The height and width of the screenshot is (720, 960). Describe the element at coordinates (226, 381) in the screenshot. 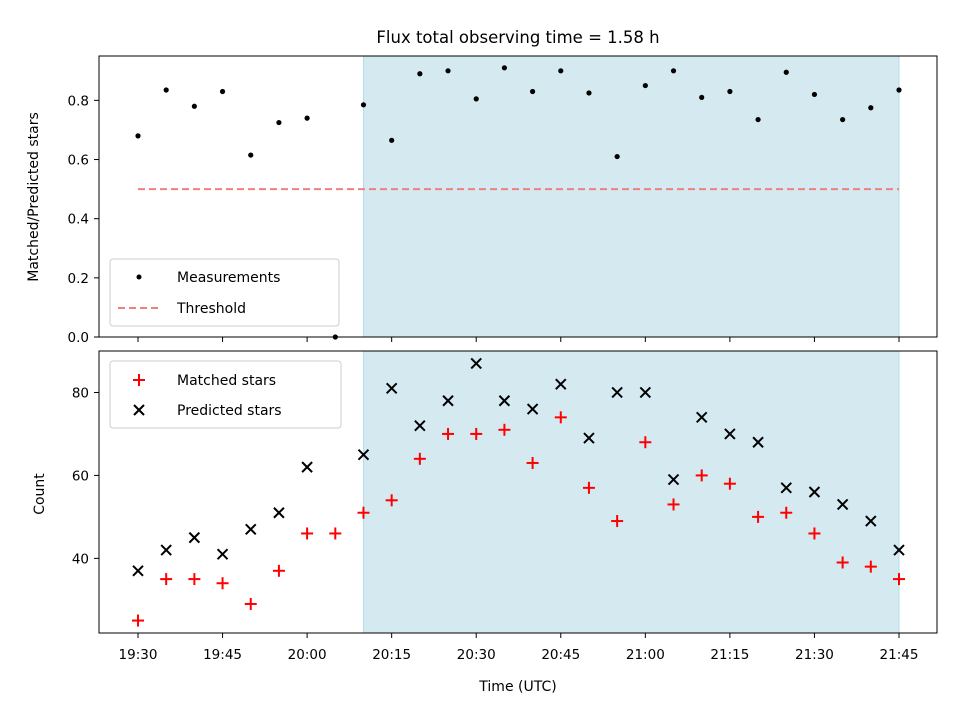

I see `legend-matched-label: Matched stars` at that location.